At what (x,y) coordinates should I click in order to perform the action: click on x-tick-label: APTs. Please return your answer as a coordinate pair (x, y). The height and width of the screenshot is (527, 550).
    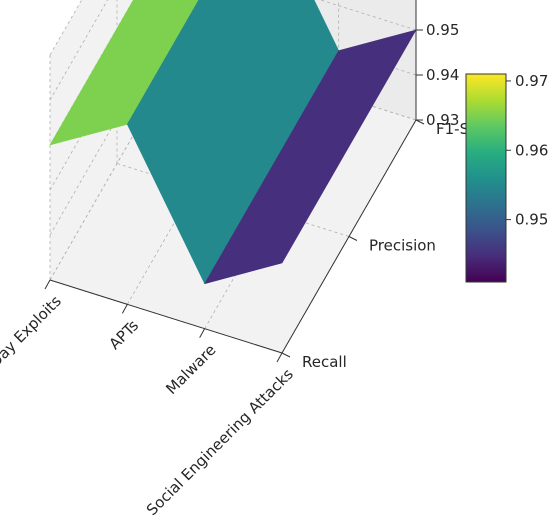
    Looking at the image, I should click on (124, 334).